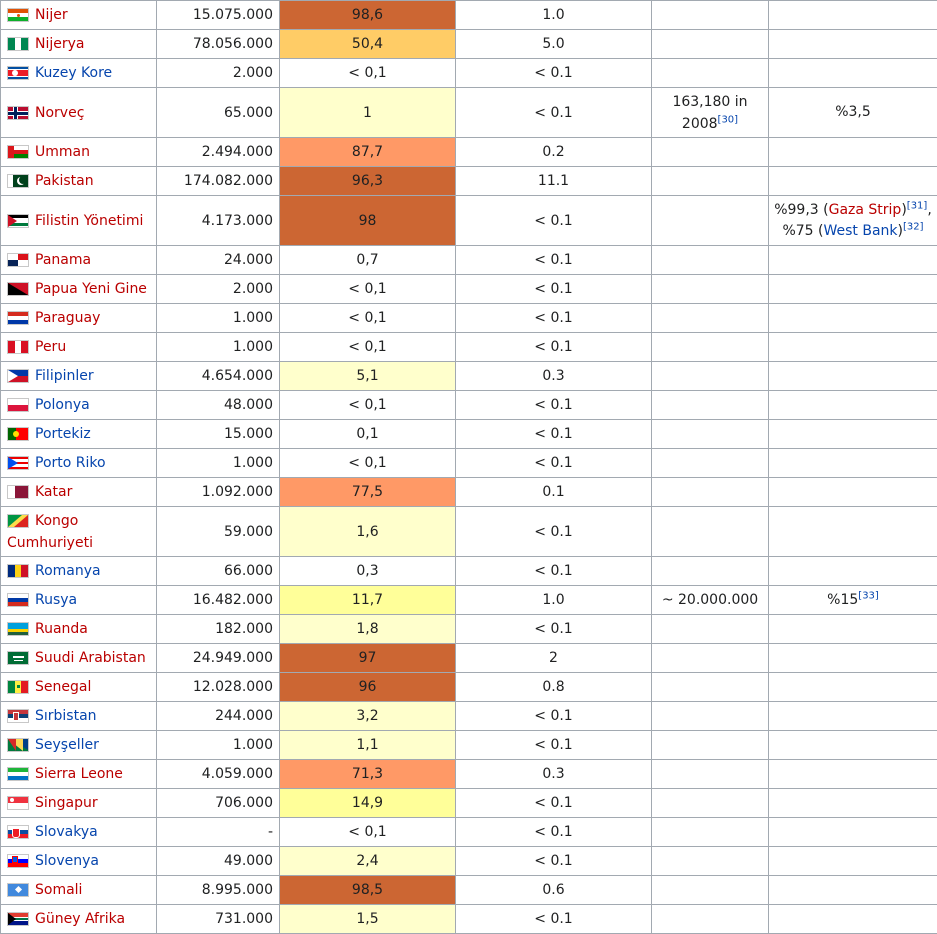 The image size is (937, 934). Describe the element at coordinates (929, 210) in the screenshot. I see `share-text: ,` at that location.